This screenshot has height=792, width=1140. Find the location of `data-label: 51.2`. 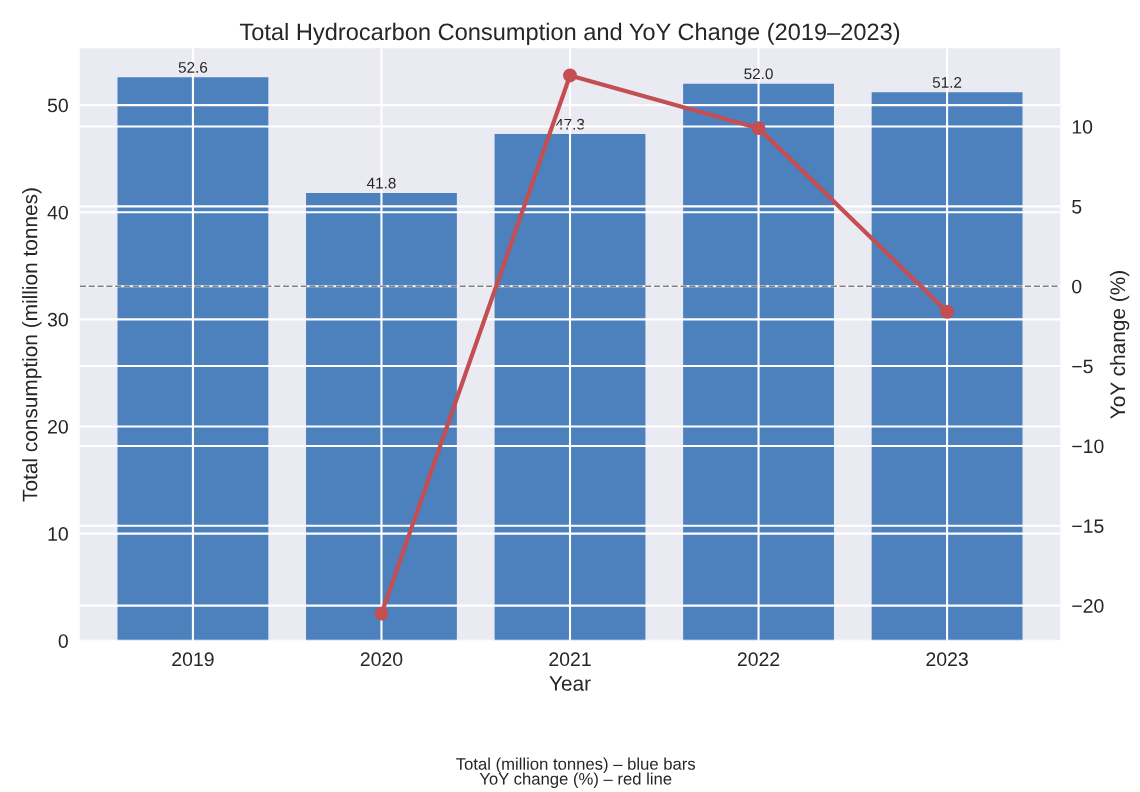

data-label: 51.2 is located at coordinates (947, 82).